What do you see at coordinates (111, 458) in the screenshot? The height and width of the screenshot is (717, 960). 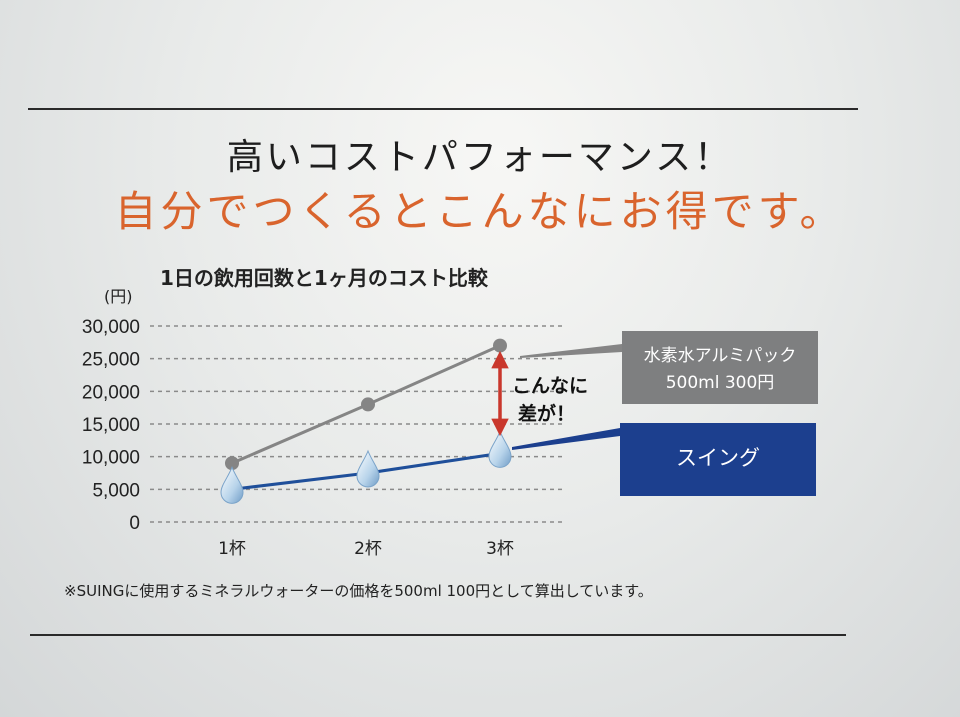 I see `y-tick-label: 10,000` at bounding box center [111, 458].